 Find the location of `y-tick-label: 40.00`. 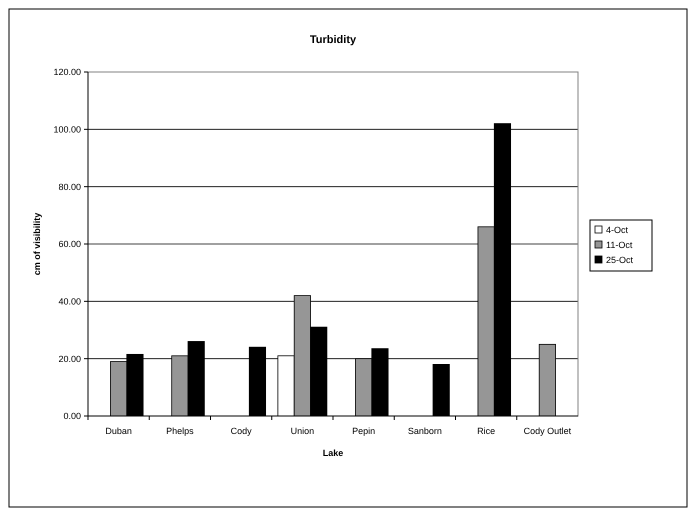

y-tick-label: 40.00 is located at coordinates (69, 301).